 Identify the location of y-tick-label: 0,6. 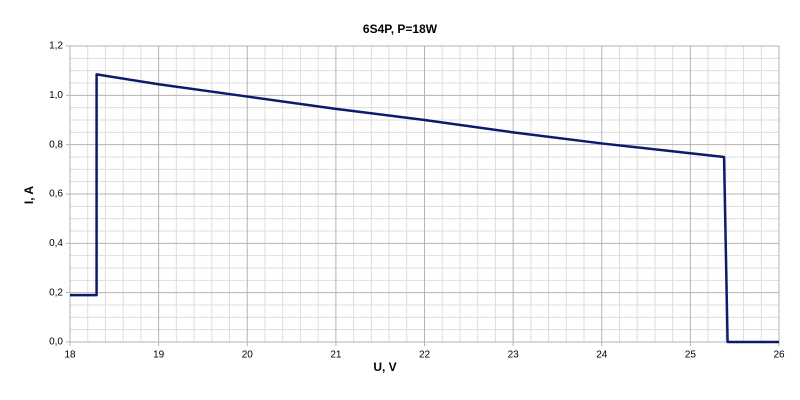
(56, 194).